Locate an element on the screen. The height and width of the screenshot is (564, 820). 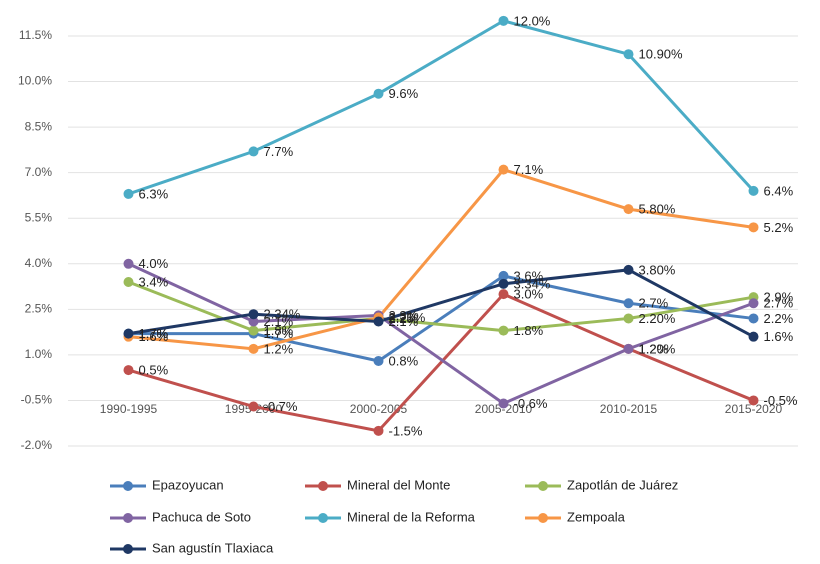
data-label: 6.3% is located at coordinates (154, 193).